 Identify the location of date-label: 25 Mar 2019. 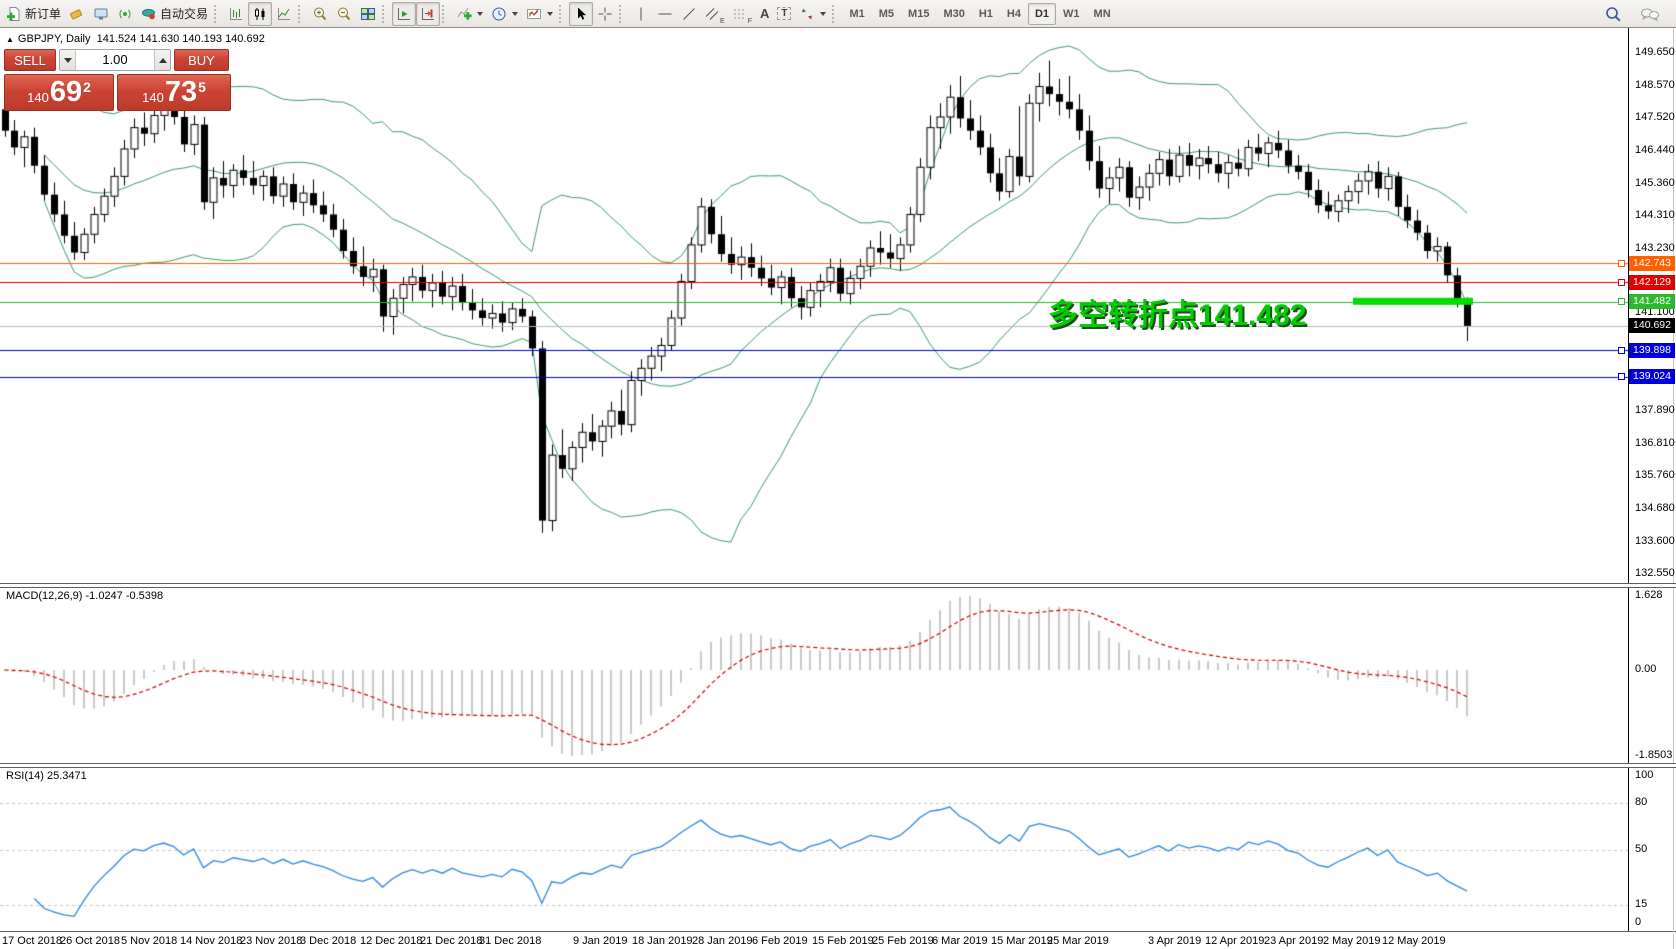
(1078, 941).